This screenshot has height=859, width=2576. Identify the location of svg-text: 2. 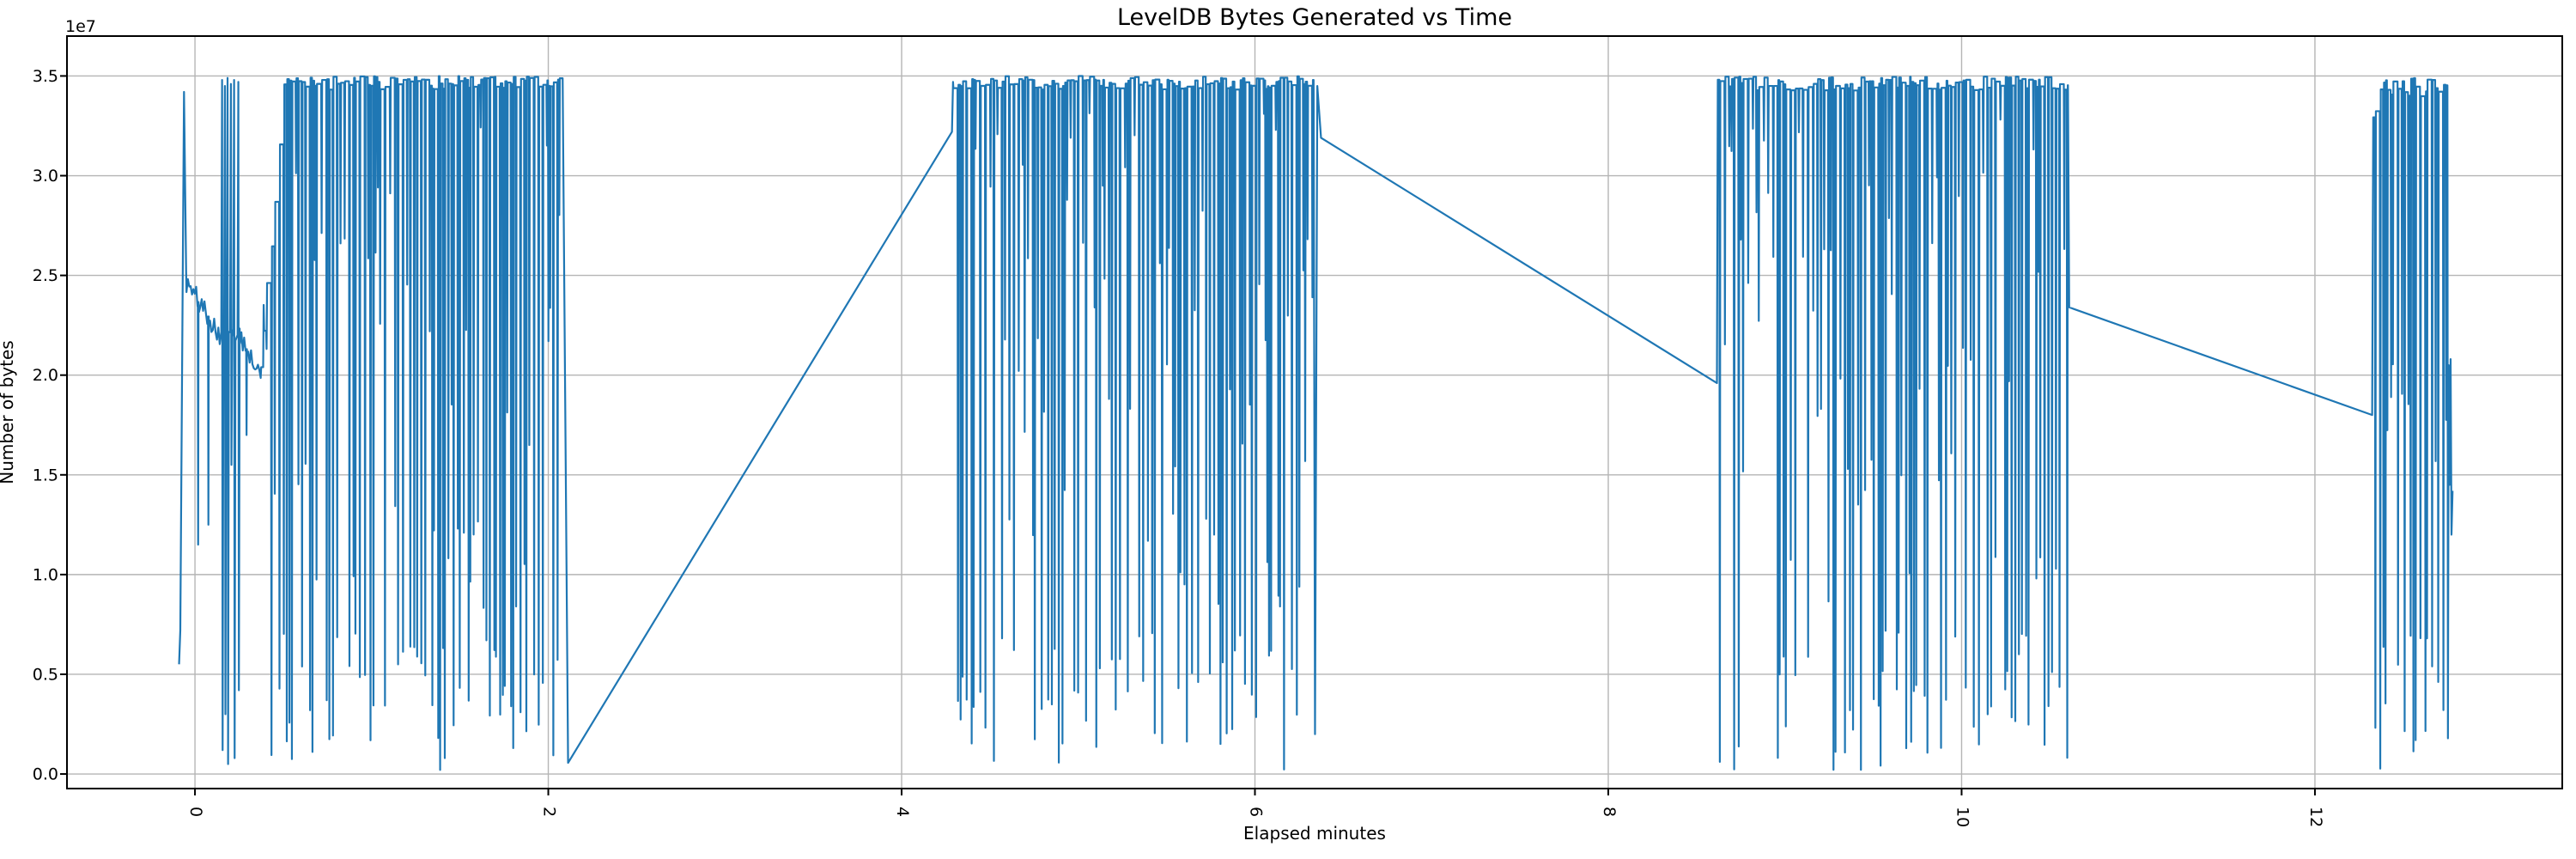
(550, 812).